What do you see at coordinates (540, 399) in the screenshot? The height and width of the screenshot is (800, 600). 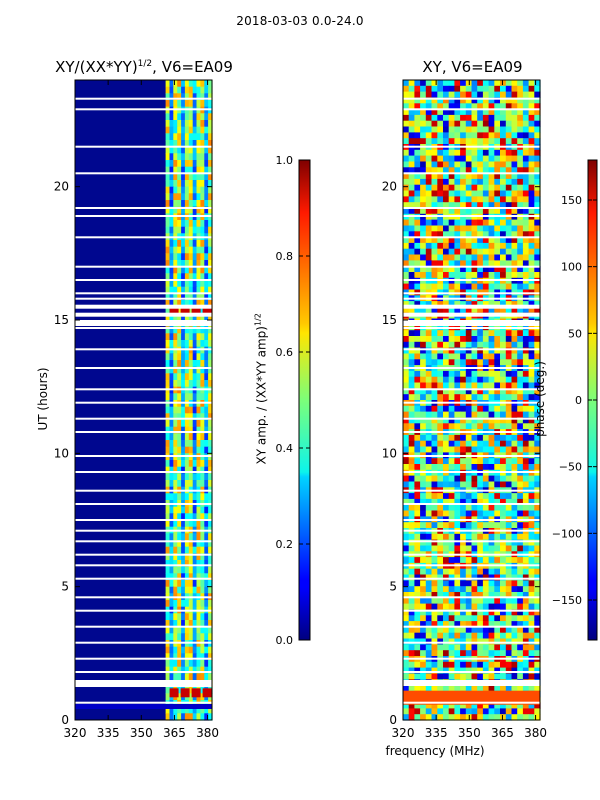 I see `cbar-right-label-text: phase (deg.)` at bounding box center [540, 399].